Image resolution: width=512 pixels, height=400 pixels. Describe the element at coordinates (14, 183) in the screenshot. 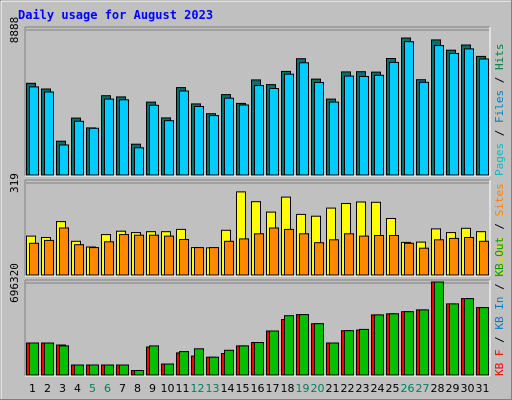

I see `visits-panel-max-label: 319` at that location.